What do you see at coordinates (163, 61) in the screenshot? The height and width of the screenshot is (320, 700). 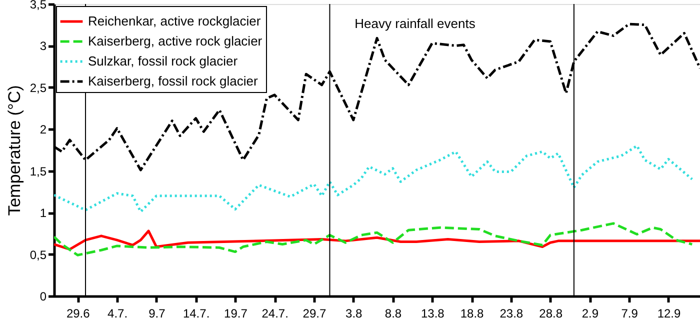 I see `legend-label: Sulzkar, fossil rock glacier` at bounding box center [163, 61].